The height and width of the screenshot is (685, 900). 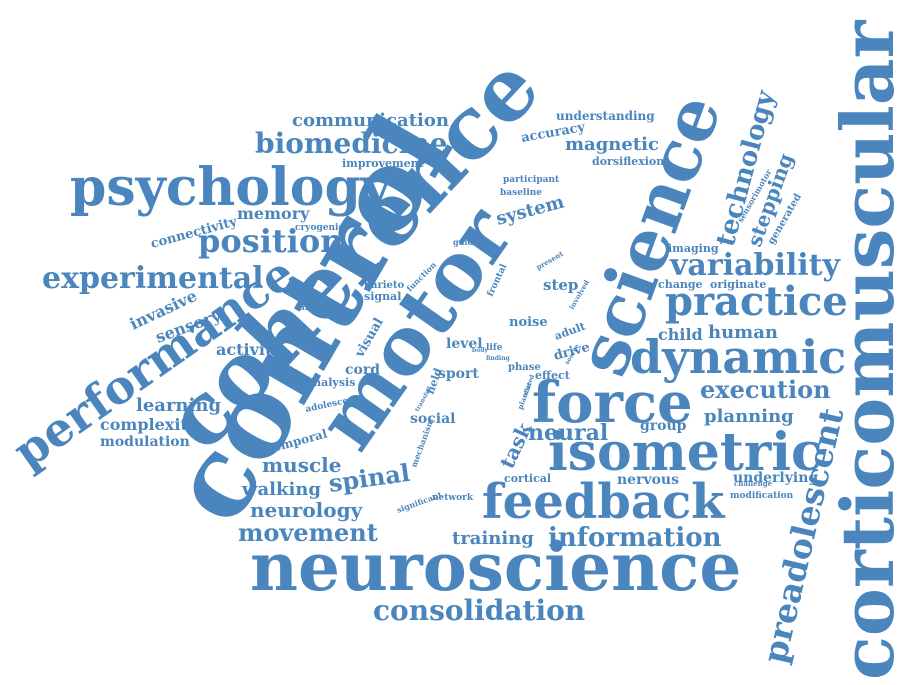 I want to click on word-memory: memory, so click(x=273, y=213).